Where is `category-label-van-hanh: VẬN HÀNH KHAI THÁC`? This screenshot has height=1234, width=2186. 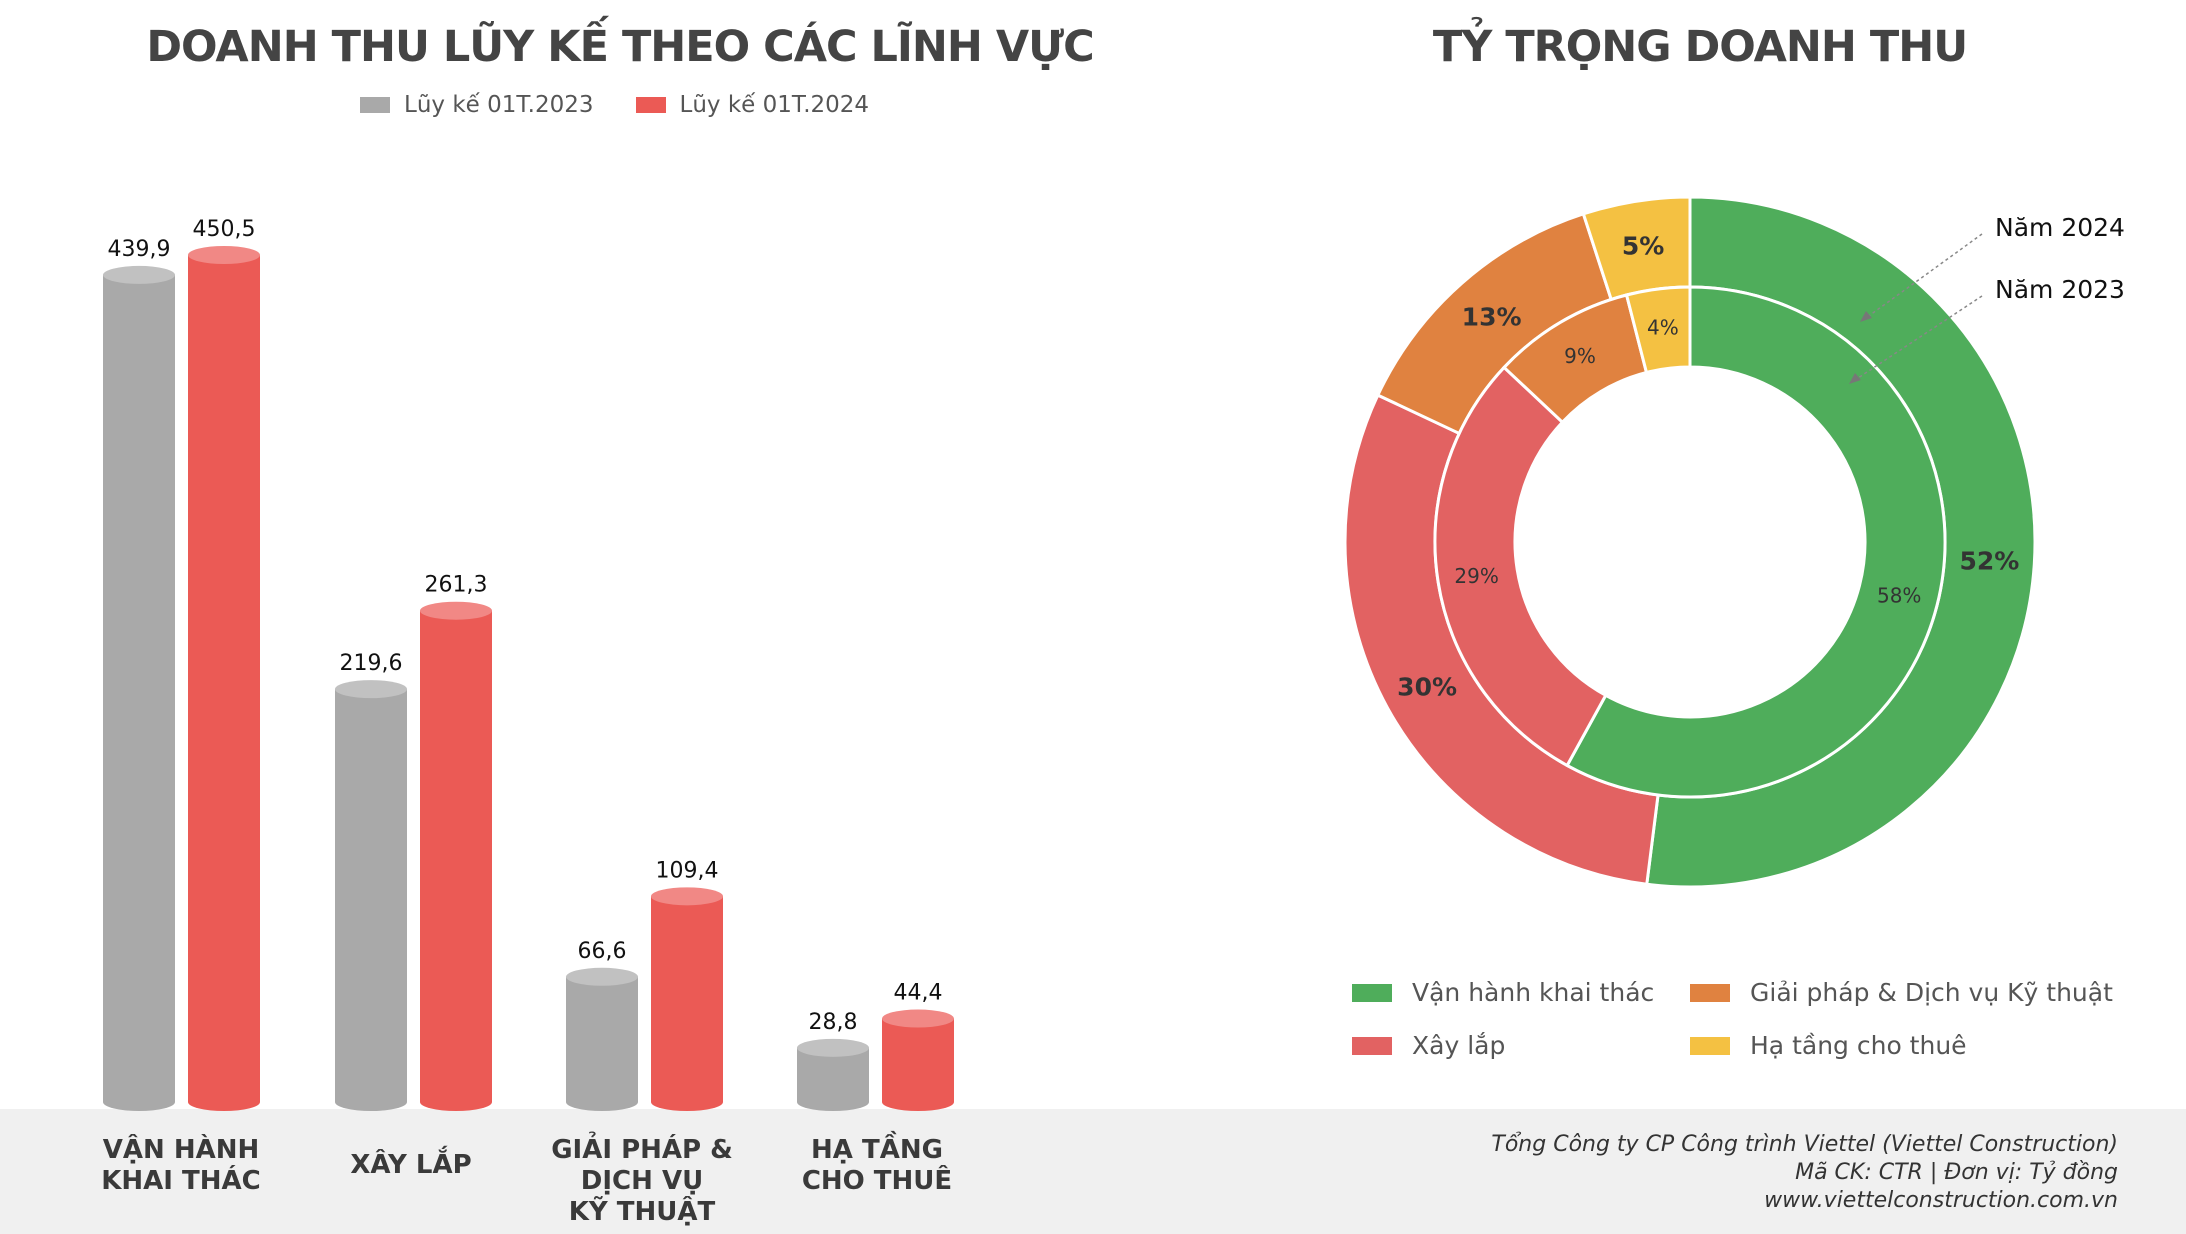 category-label-van-hanh: VẬN HÀNH KHAI THÁC is located at coordinates (181, 1166).